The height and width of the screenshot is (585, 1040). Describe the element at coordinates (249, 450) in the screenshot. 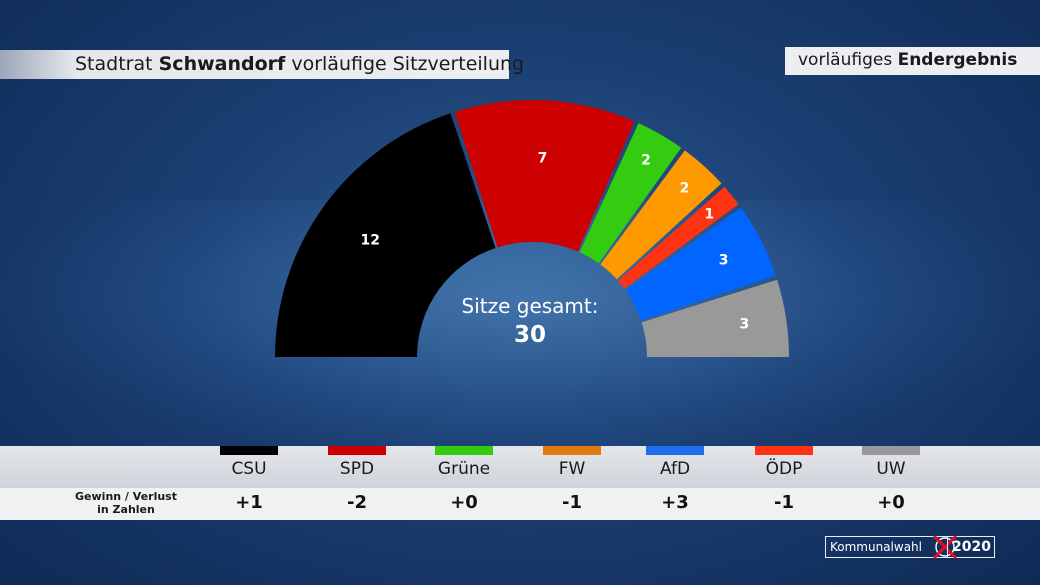

I see `legend-swatch-csu` at that location.